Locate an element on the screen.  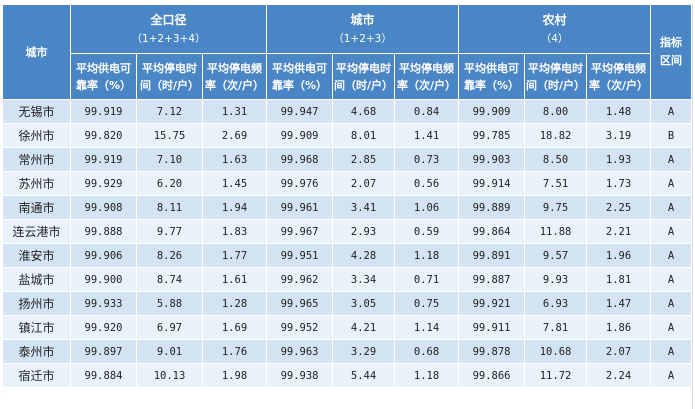
metric-line1: 平均供电可 is located at coordinates (492, 68).